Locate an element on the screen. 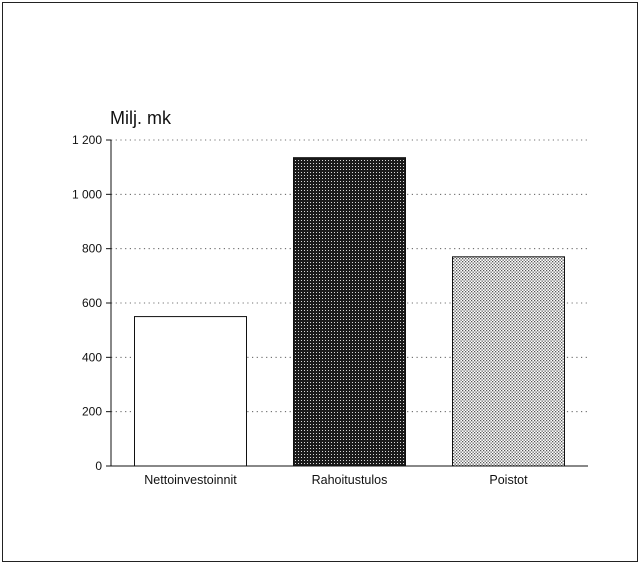 The image size is (641, 565). x-category-label: Poistot is located at coordinates (508, 480).